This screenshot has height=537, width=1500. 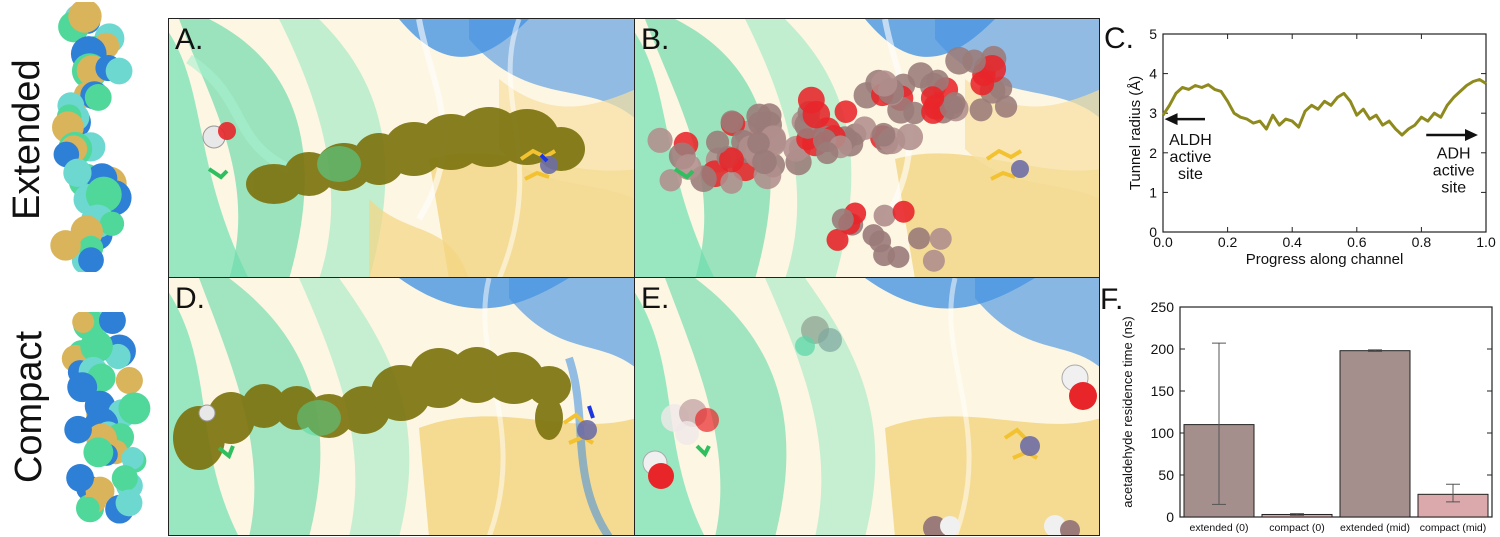 What do you see at coordinates (1153, 192) in the screenshot?
I see `y-tick-label: 1` at bounding box center [1153, 192].